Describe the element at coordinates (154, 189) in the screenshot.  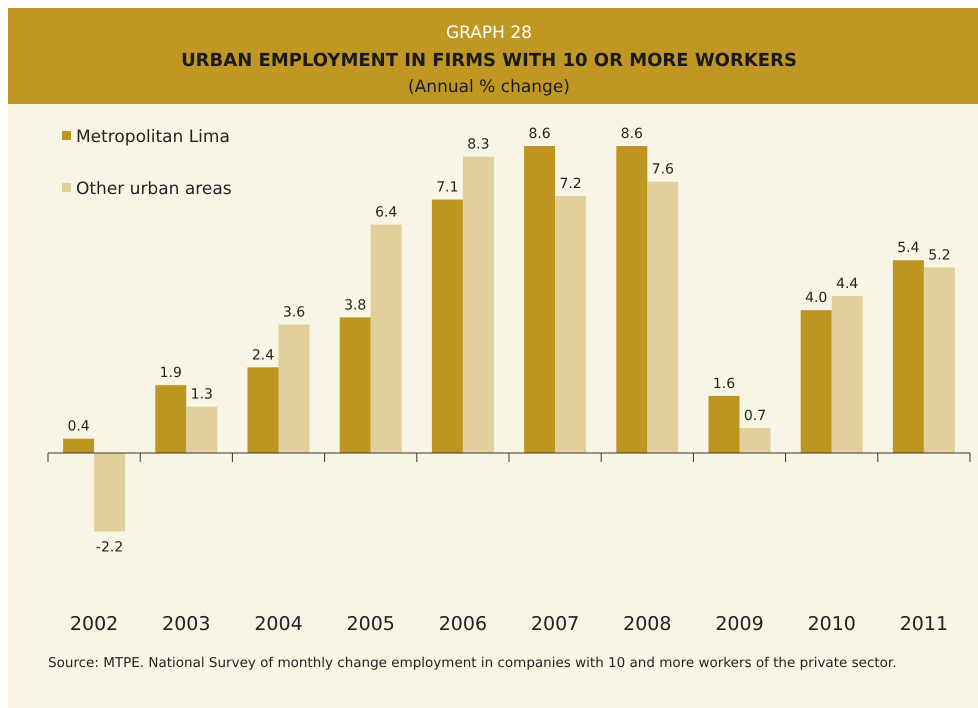
I see `legend-label: Other urban areas` at that location.